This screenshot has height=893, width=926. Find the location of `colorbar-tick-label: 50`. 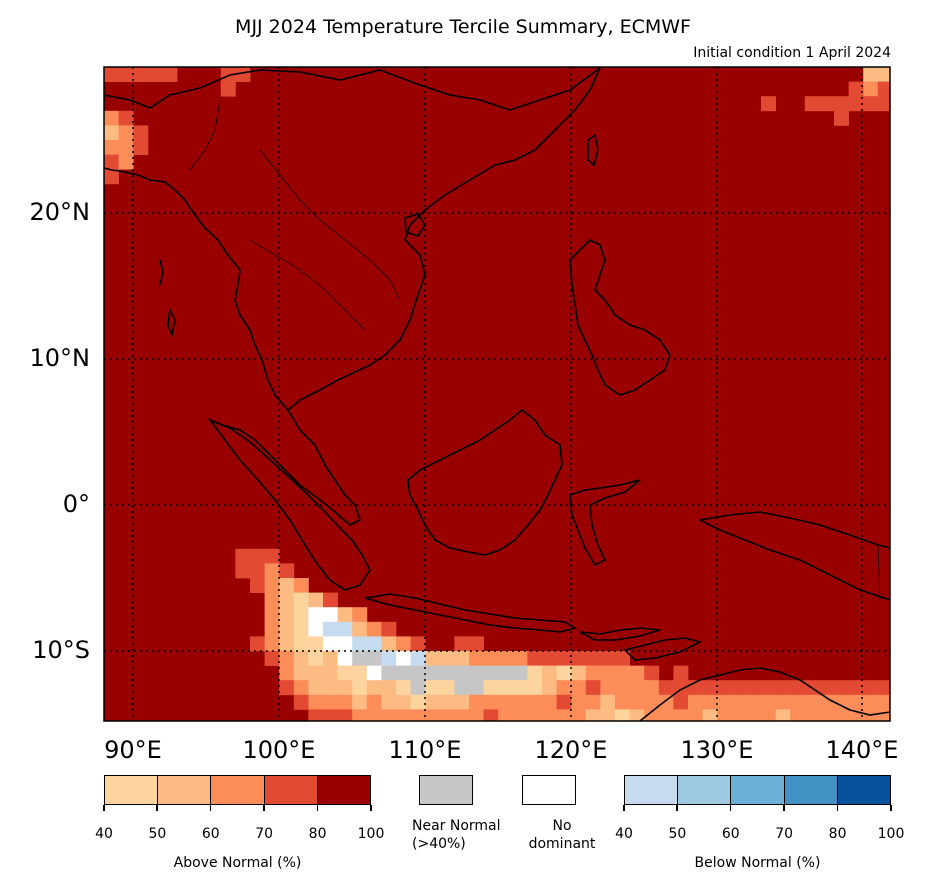

colorbar-tick-label: 50 is located at coordinates (677, 834).